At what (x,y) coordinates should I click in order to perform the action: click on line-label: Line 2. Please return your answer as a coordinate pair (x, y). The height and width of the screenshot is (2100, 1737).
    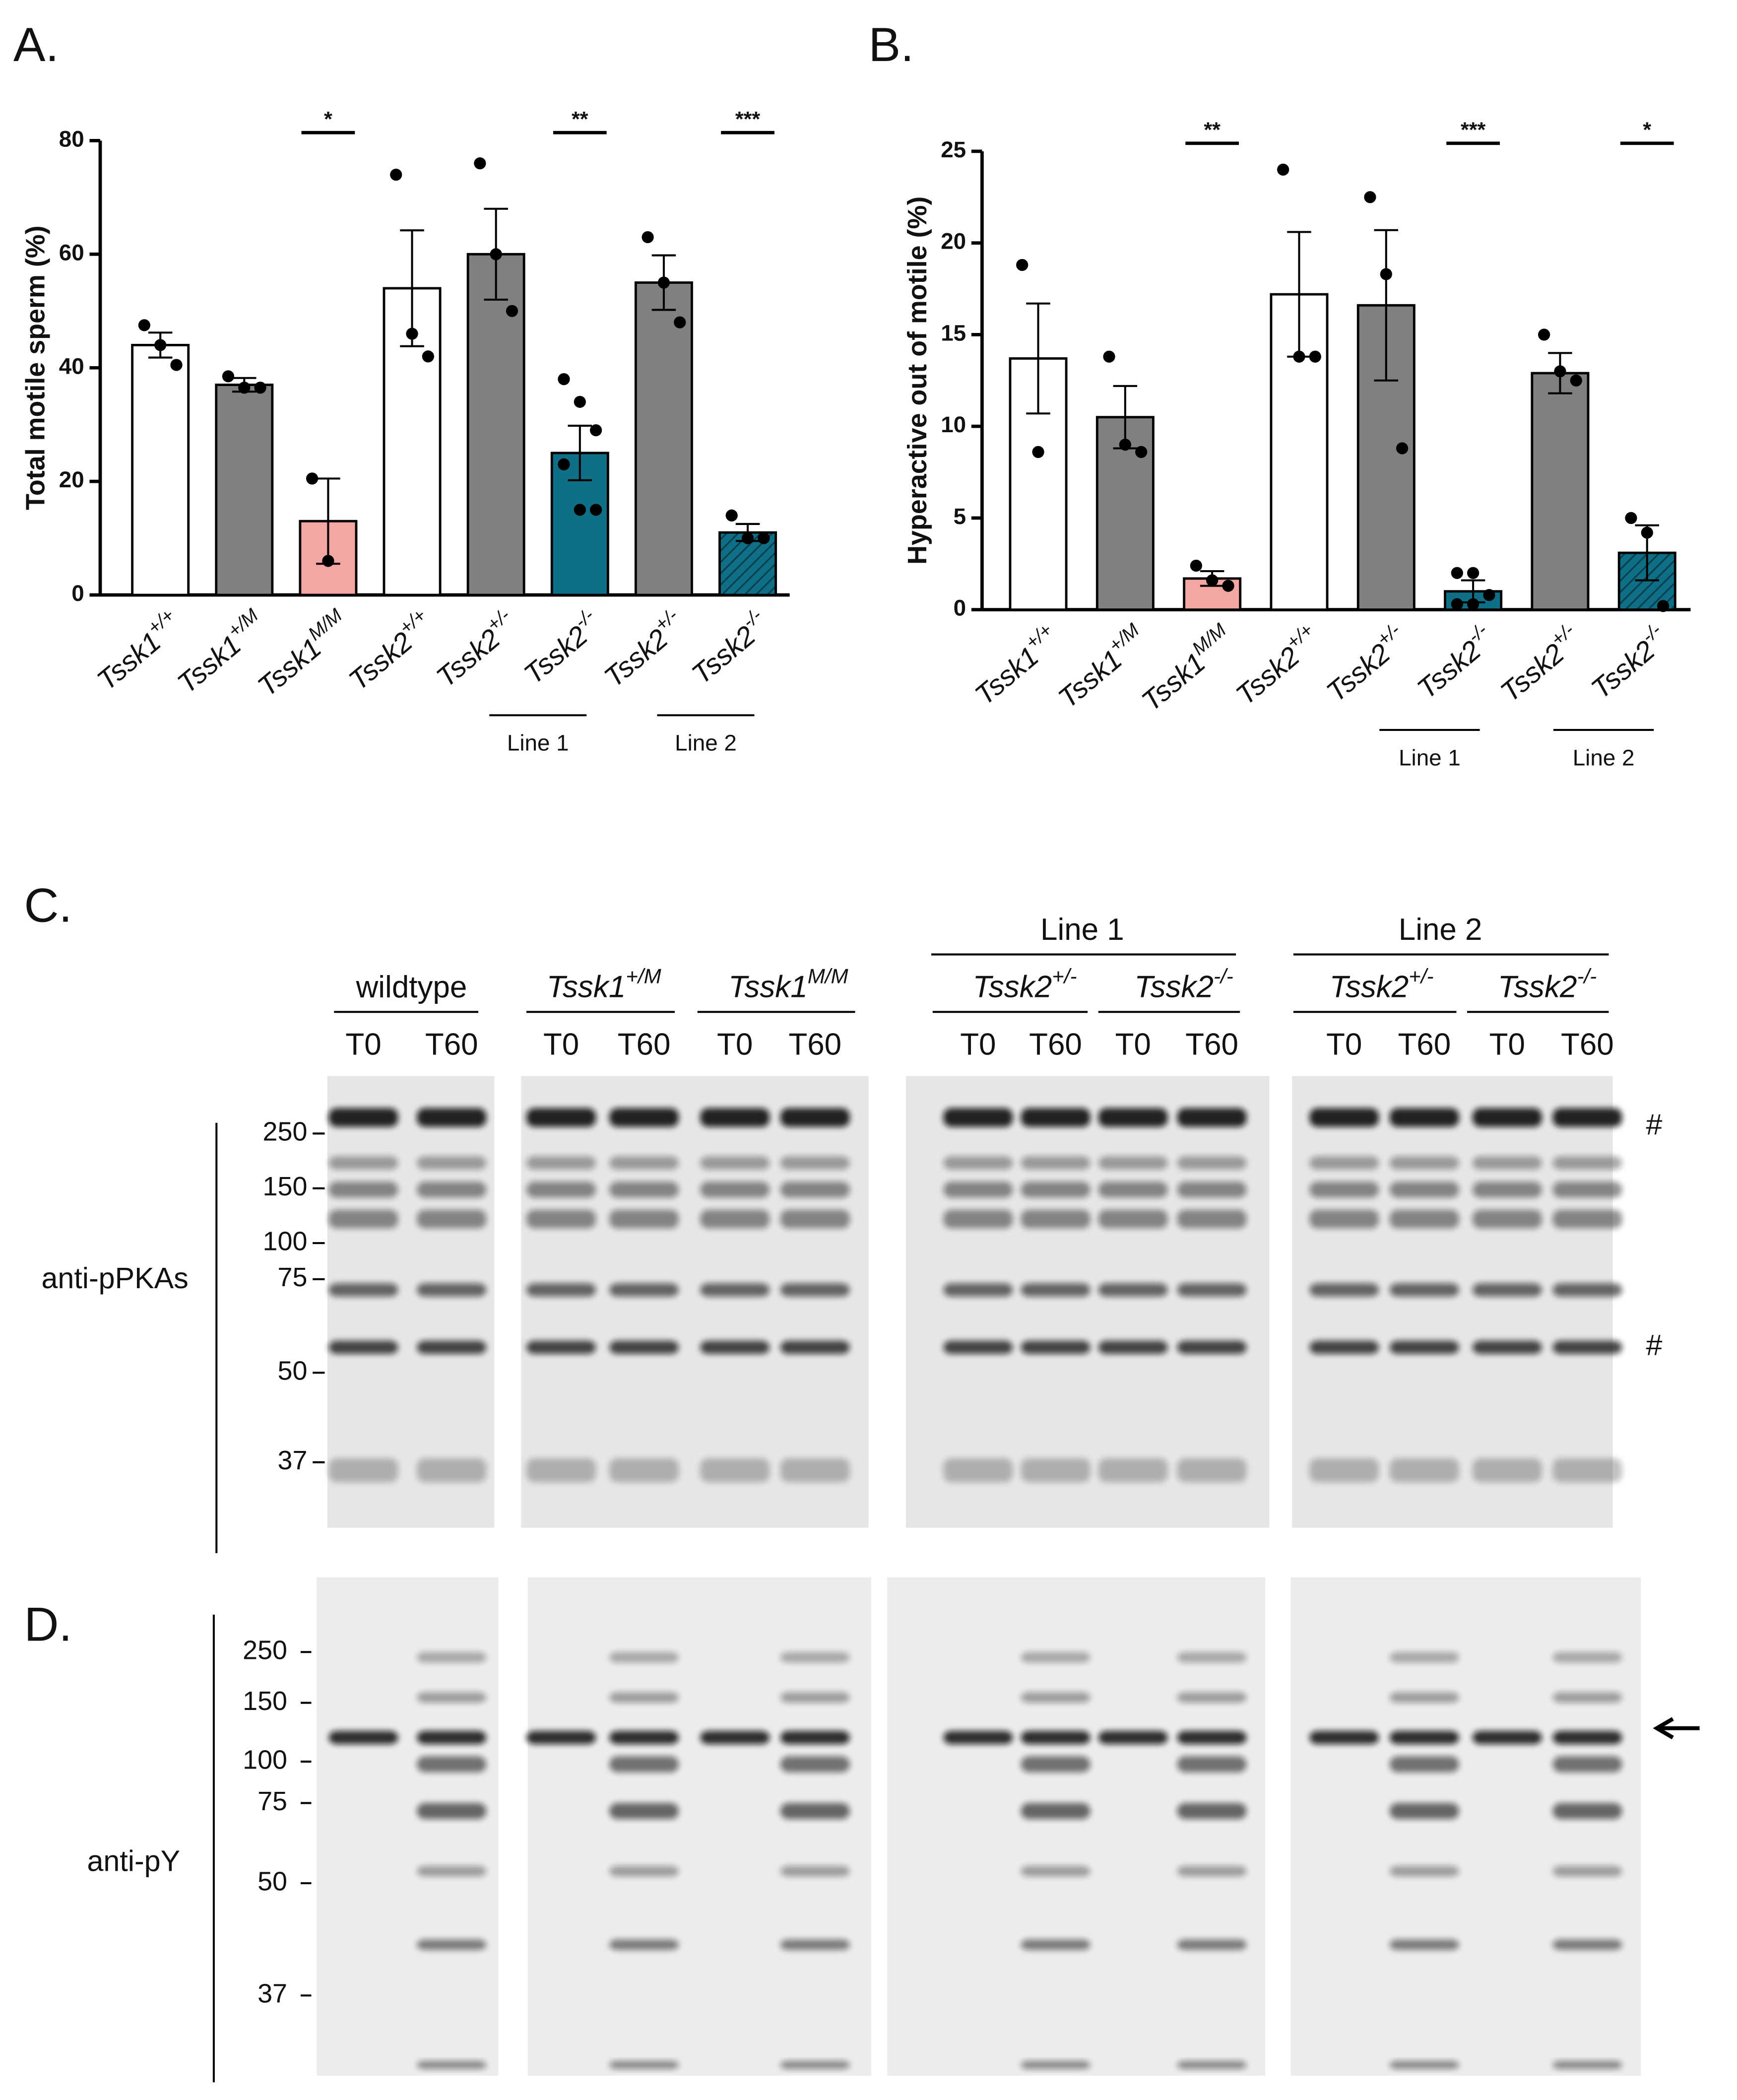
    Looking at the image, I should click on (1441, 930).